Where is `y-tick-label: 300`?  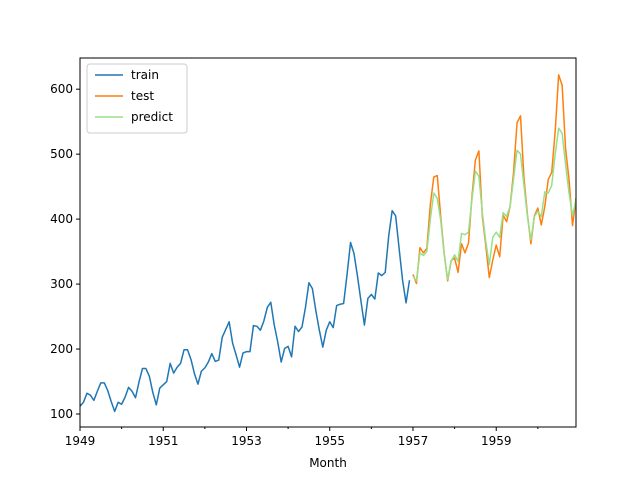
y-tick-label: 300 is located at coordinates (61, 284).